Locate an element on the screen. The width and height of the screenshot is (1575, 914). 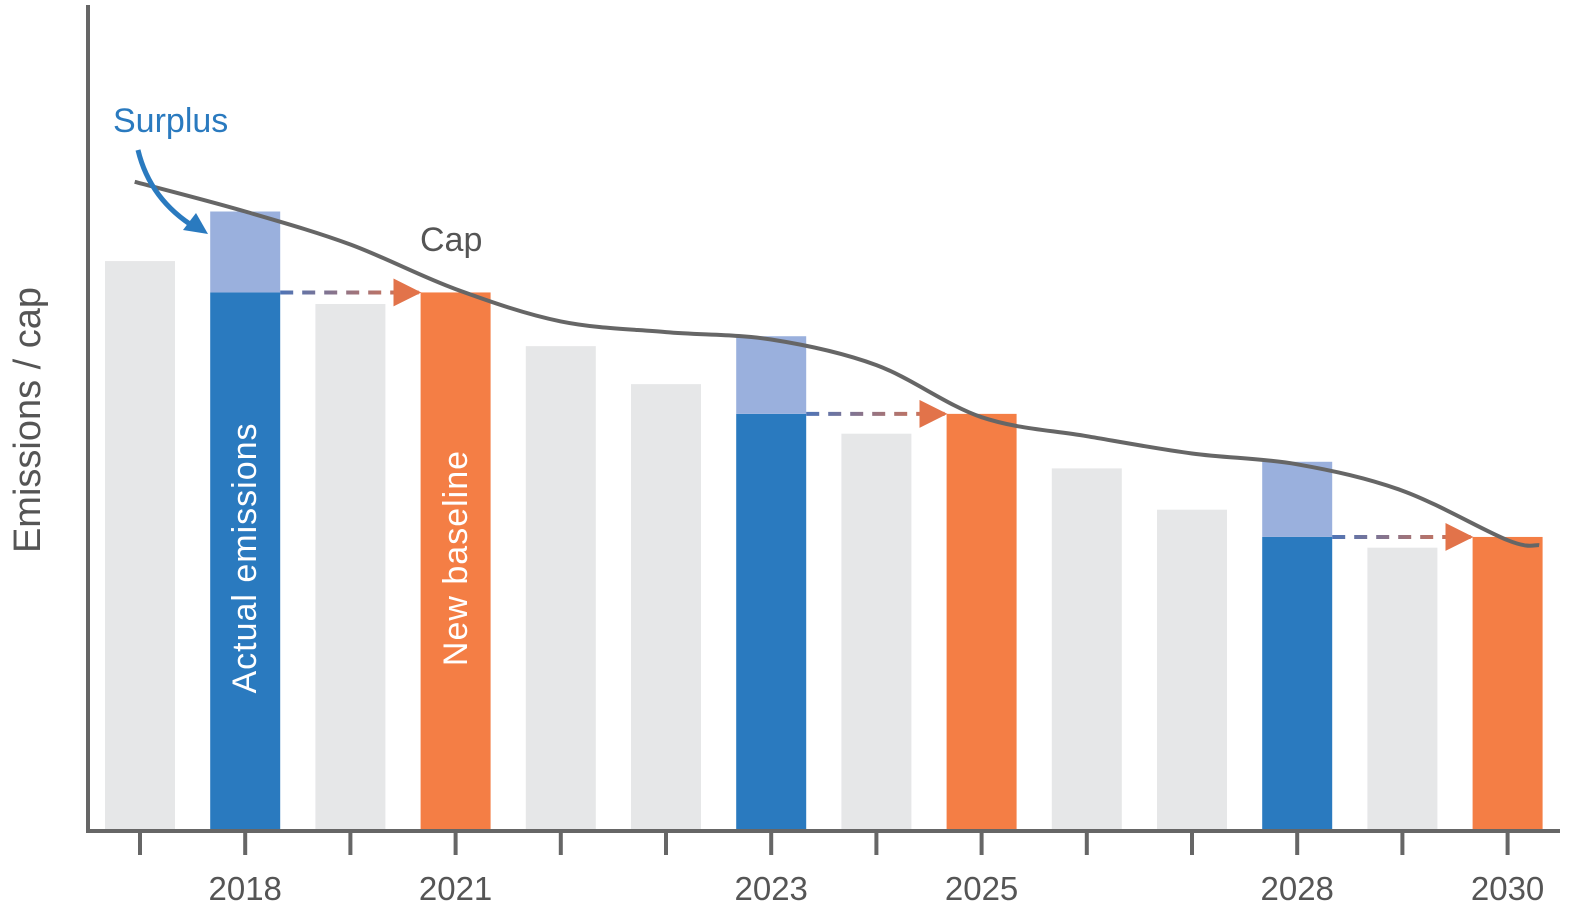
cap-label: Cap is located at coordinates (451, 240).